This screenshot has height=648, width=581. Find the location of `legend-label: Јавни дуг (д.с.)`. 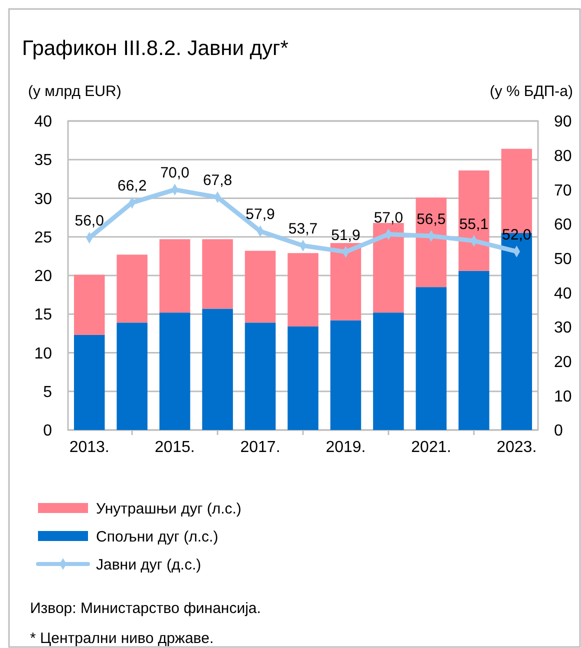

legend-label: Јавни дуг (д.с.) is located at coordinates (149, 565).